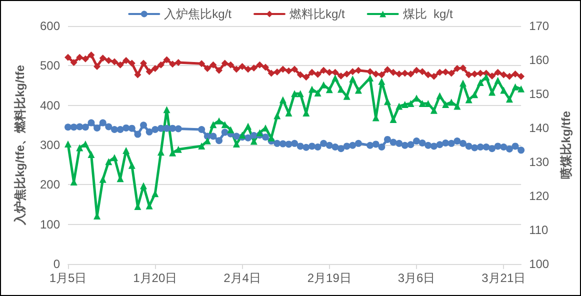 The width and height of the screenshot is (581, 296). I want to click on y2-tick-label: 120, so click(539, 196).